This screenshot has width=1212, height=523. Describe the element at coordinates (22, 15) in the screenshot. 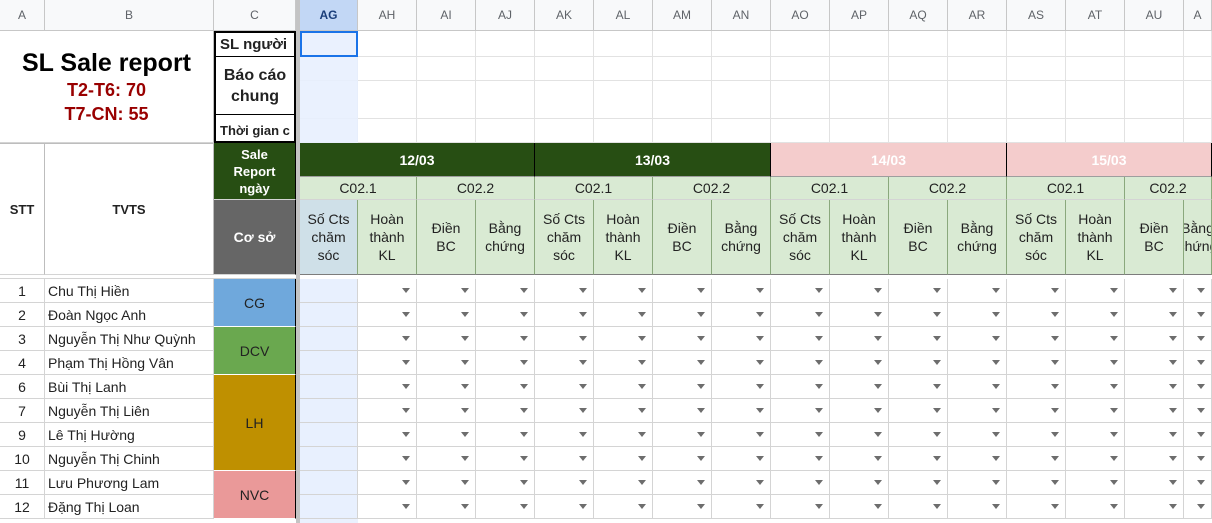

I see `column-header-a: A` at that location.